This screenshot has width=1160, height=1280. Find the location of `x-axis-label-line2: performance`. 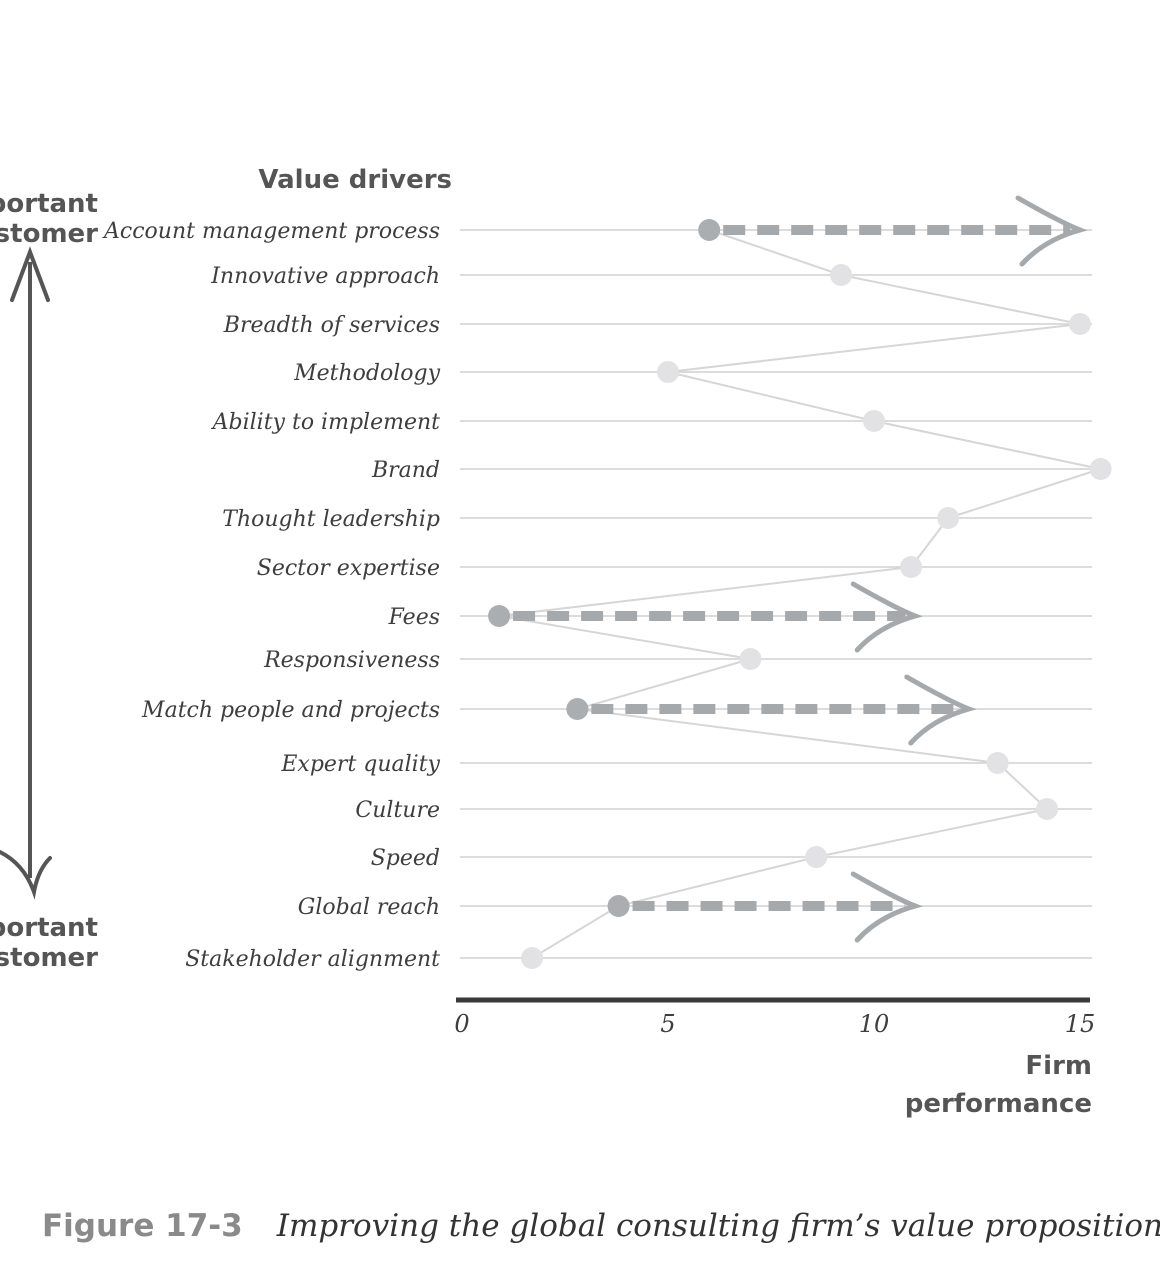

x-axis-label-line2: performance is located at coordinates (998, 1104).